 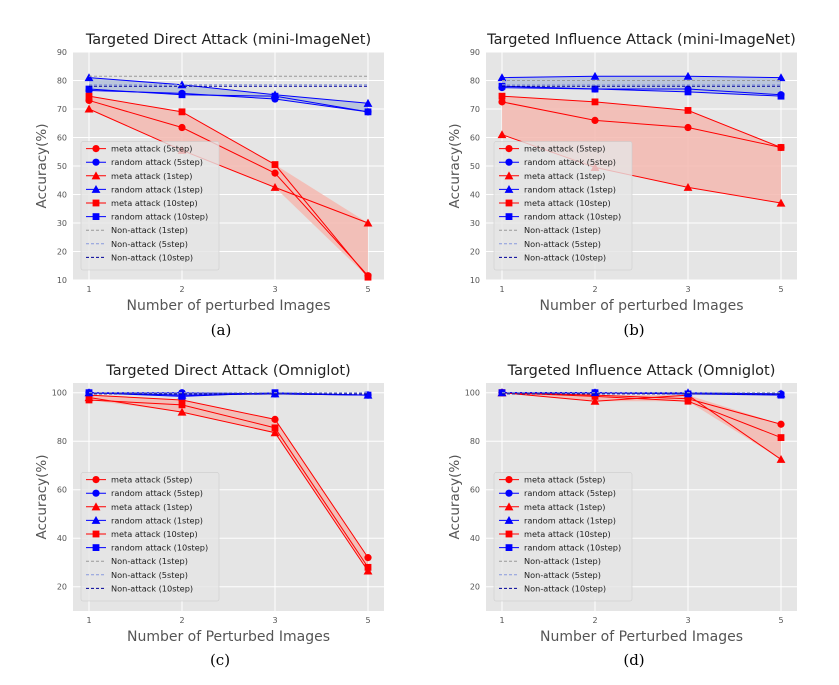 What do you see at coordinates (634, 660) in the screenshot?
I see `caption-d: (d)` at bounding box center [634, 660].